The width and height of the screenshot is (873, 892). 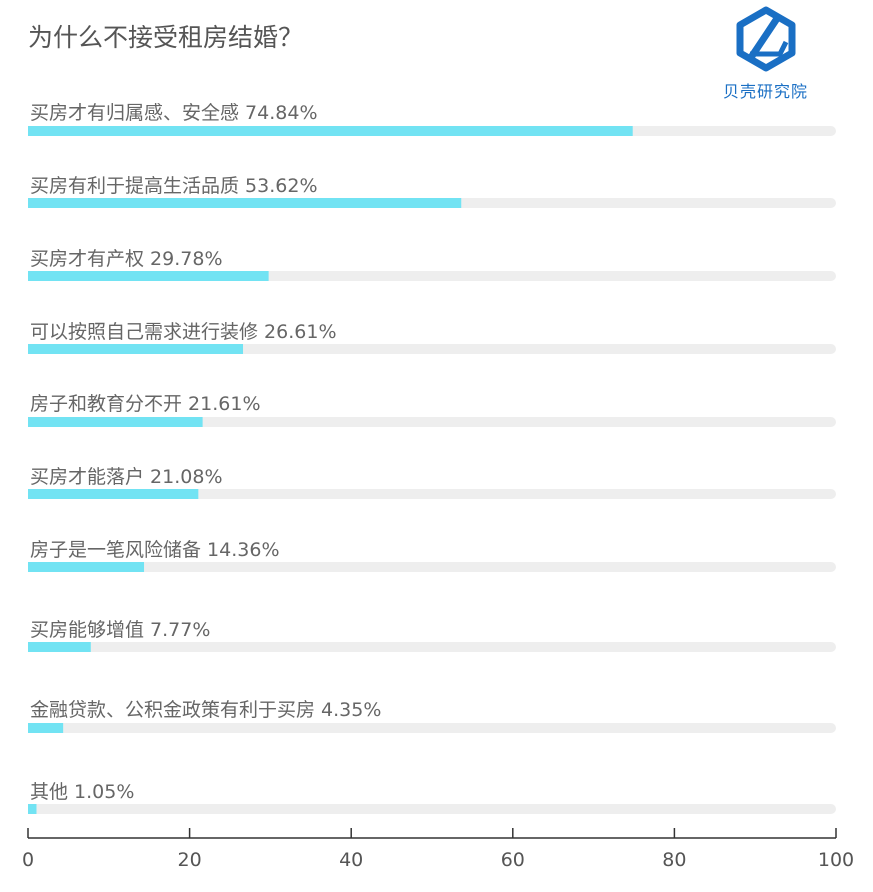 What do you see at coordinates (674, 860) in the screenshot?
I see `x-tick-label: 80` at bounding box center [674, 860].